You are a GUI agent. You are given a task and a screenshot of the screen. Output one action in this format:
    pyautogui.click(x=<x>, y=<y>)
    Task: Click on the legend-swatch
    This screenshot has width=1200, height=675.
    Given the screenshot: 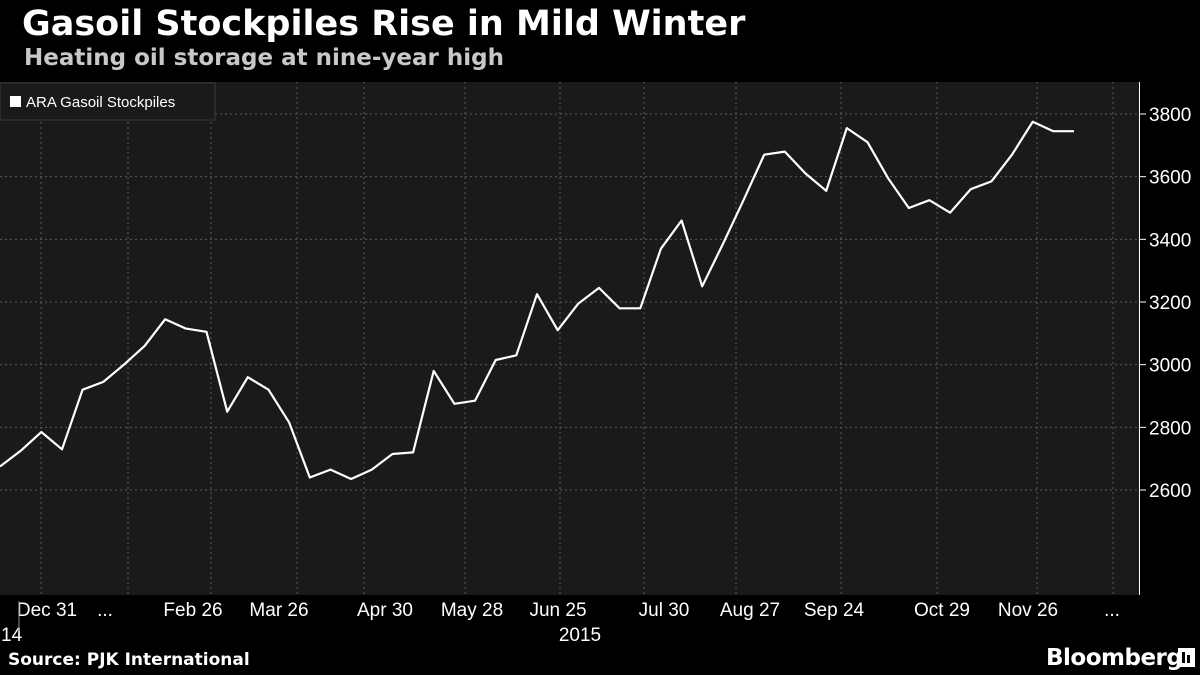 What is the action you would take?
    pyautogui.click(x=15, y=101)
    